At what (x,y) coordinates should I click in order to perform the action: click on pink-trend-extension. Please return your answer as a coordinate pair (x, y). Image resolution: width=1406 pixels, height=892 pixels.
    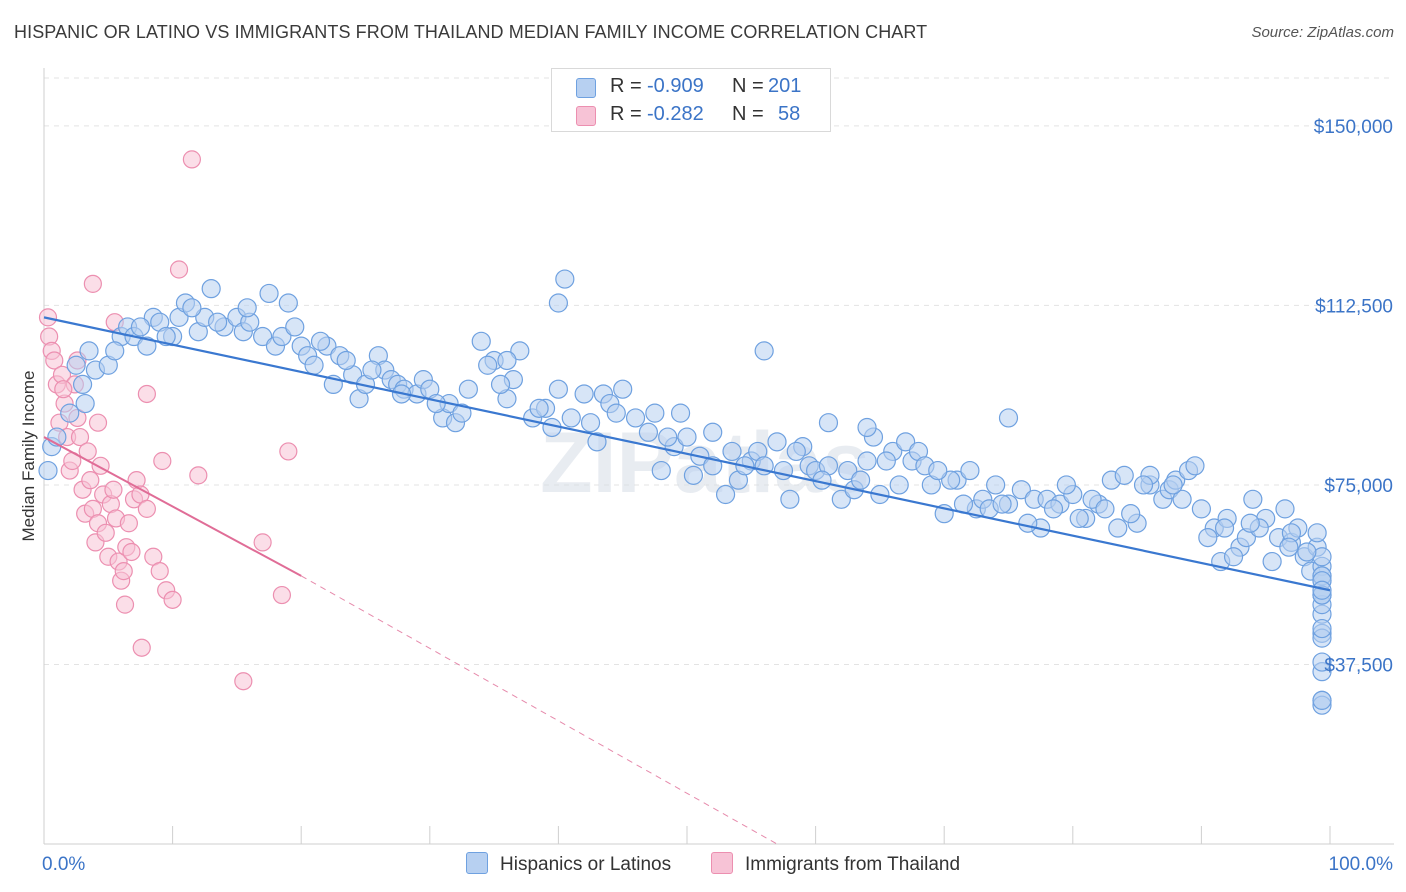
    Looking at the image, I should click on (539, 710).